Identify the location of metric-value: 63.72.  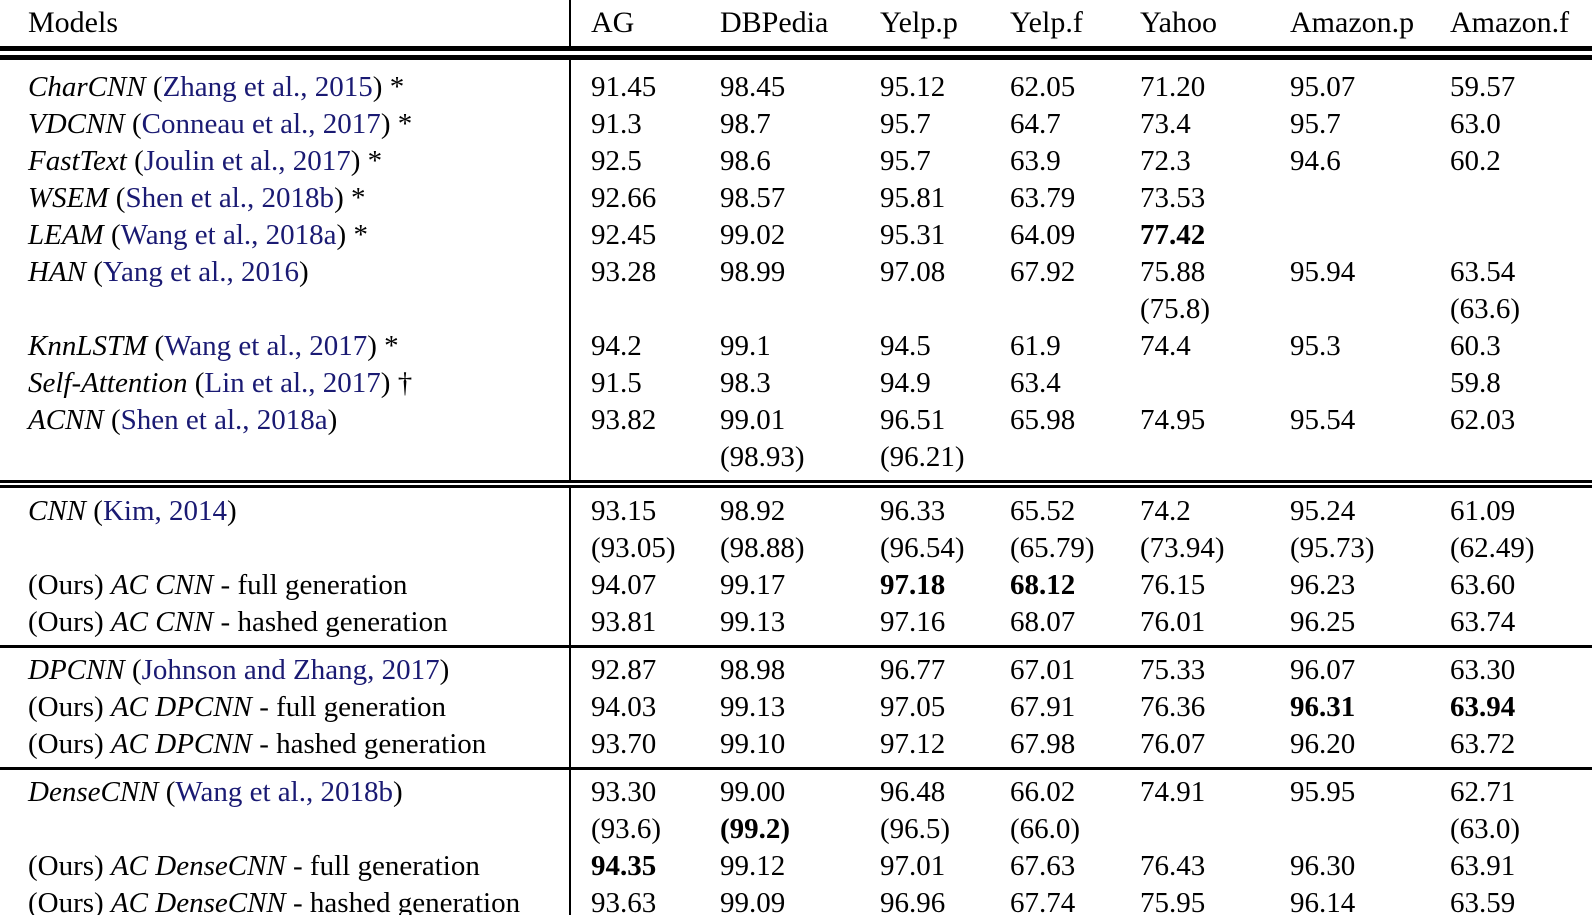
(1483, 744).